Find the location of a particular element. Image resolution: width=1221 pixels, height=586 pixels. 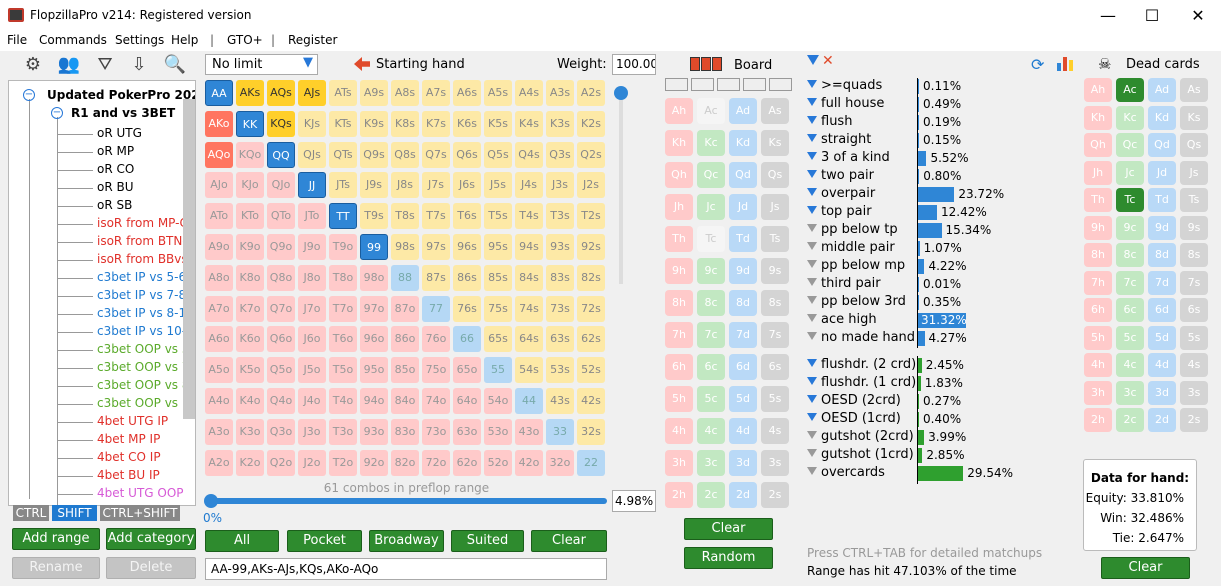

hand-cell: KJs is located at coordinates (312, 123).